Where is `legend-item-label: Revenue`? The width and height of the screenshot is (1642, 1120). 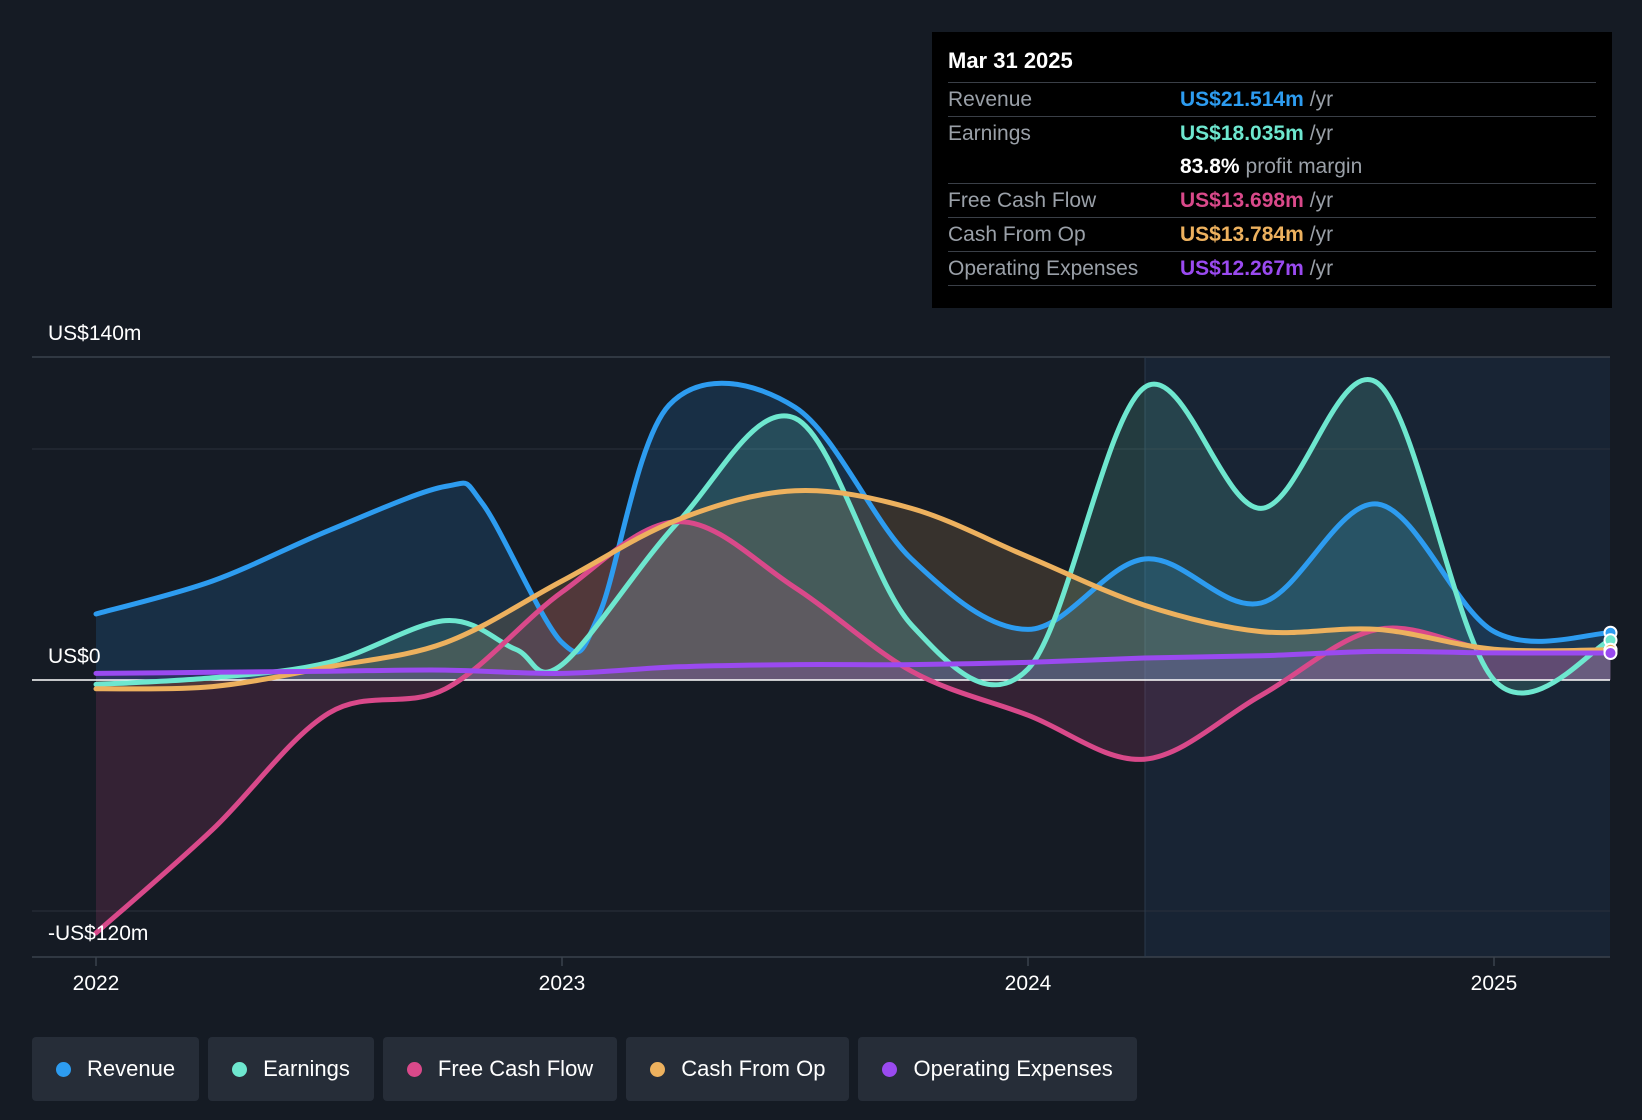
legend-item-label: Revenue is located at coordinates (131, 1068).